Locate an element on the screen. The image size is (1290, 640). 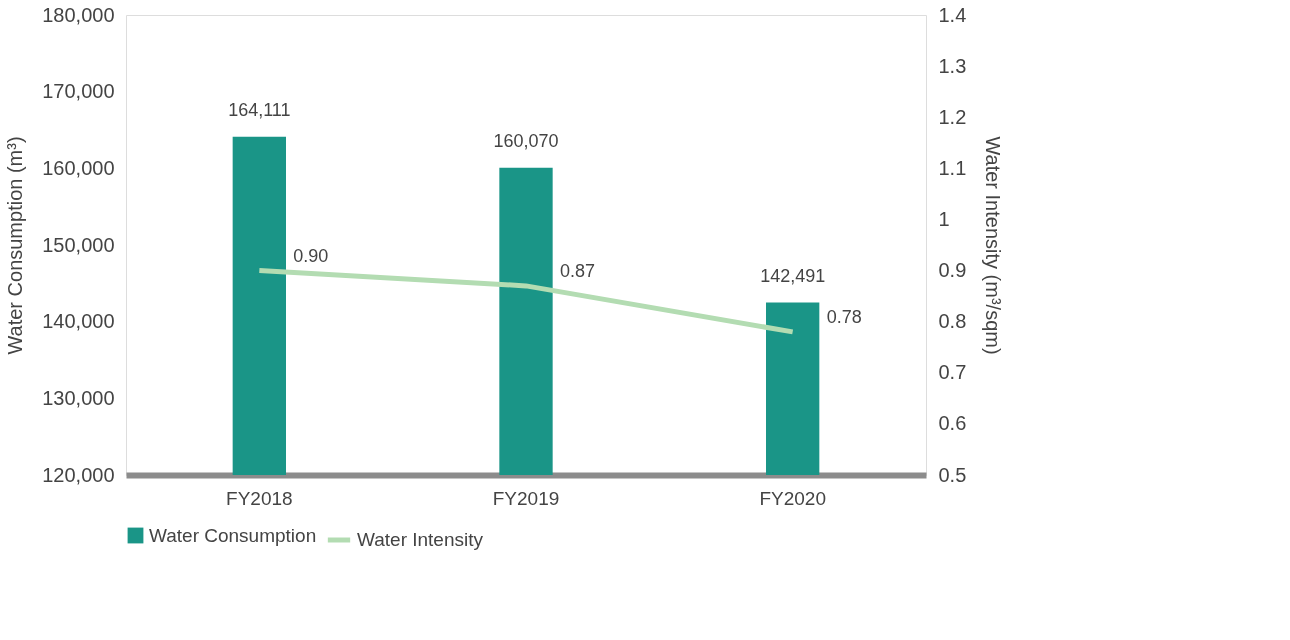
y2-tick-label: 1 is located at coordinates (944, 218).